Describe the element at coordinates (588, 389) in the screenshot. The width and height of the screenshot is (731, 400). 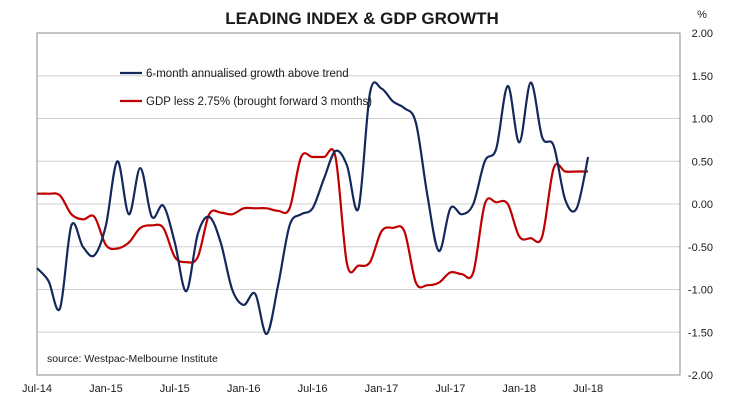
I see `x-tick-label: Jul-18` at that location.